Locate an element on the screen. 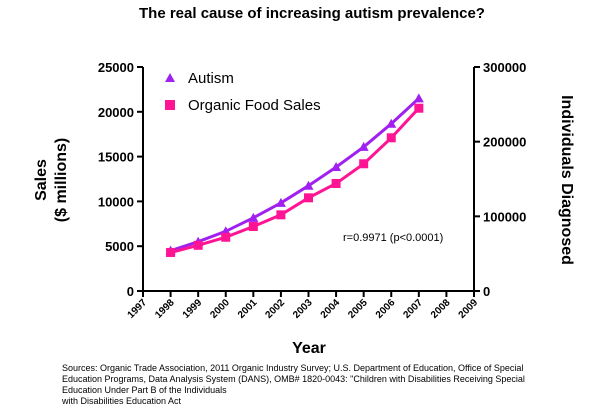 Image resolution: width=615 pixels, height=411 pixels. legend-triangle-marker is located at coordinates (170, 77).